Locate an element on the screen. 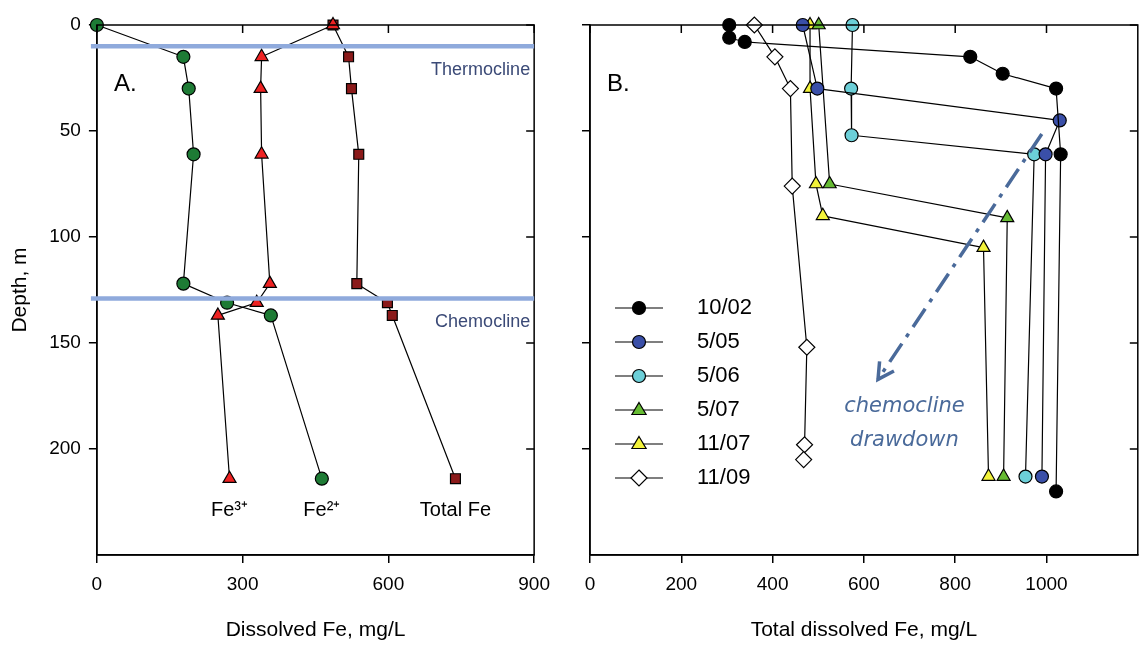  x-tick-label: 300 is located at coordinates (242, 583).